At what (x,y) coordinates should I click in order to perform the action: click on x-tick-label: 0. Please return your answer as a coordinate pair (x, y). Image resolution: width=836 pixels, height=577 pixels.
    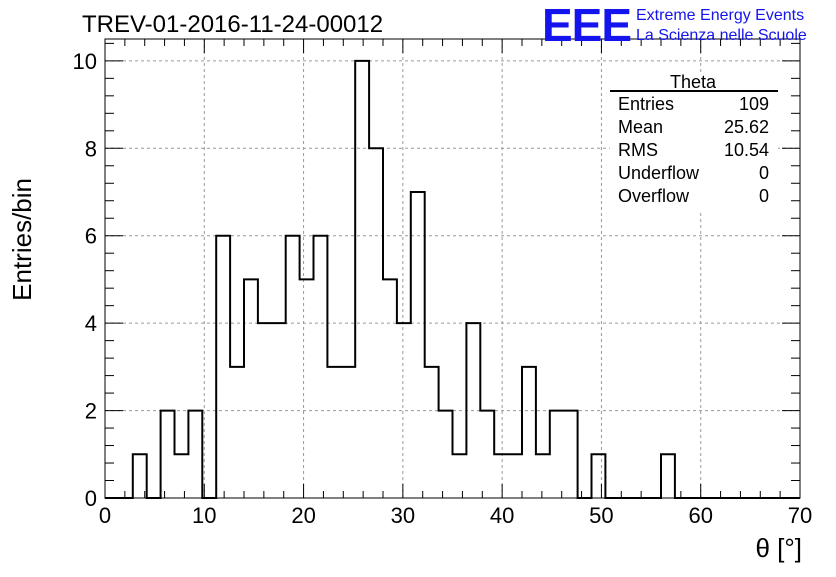
    Looking at the image, I should click on (105, 515).